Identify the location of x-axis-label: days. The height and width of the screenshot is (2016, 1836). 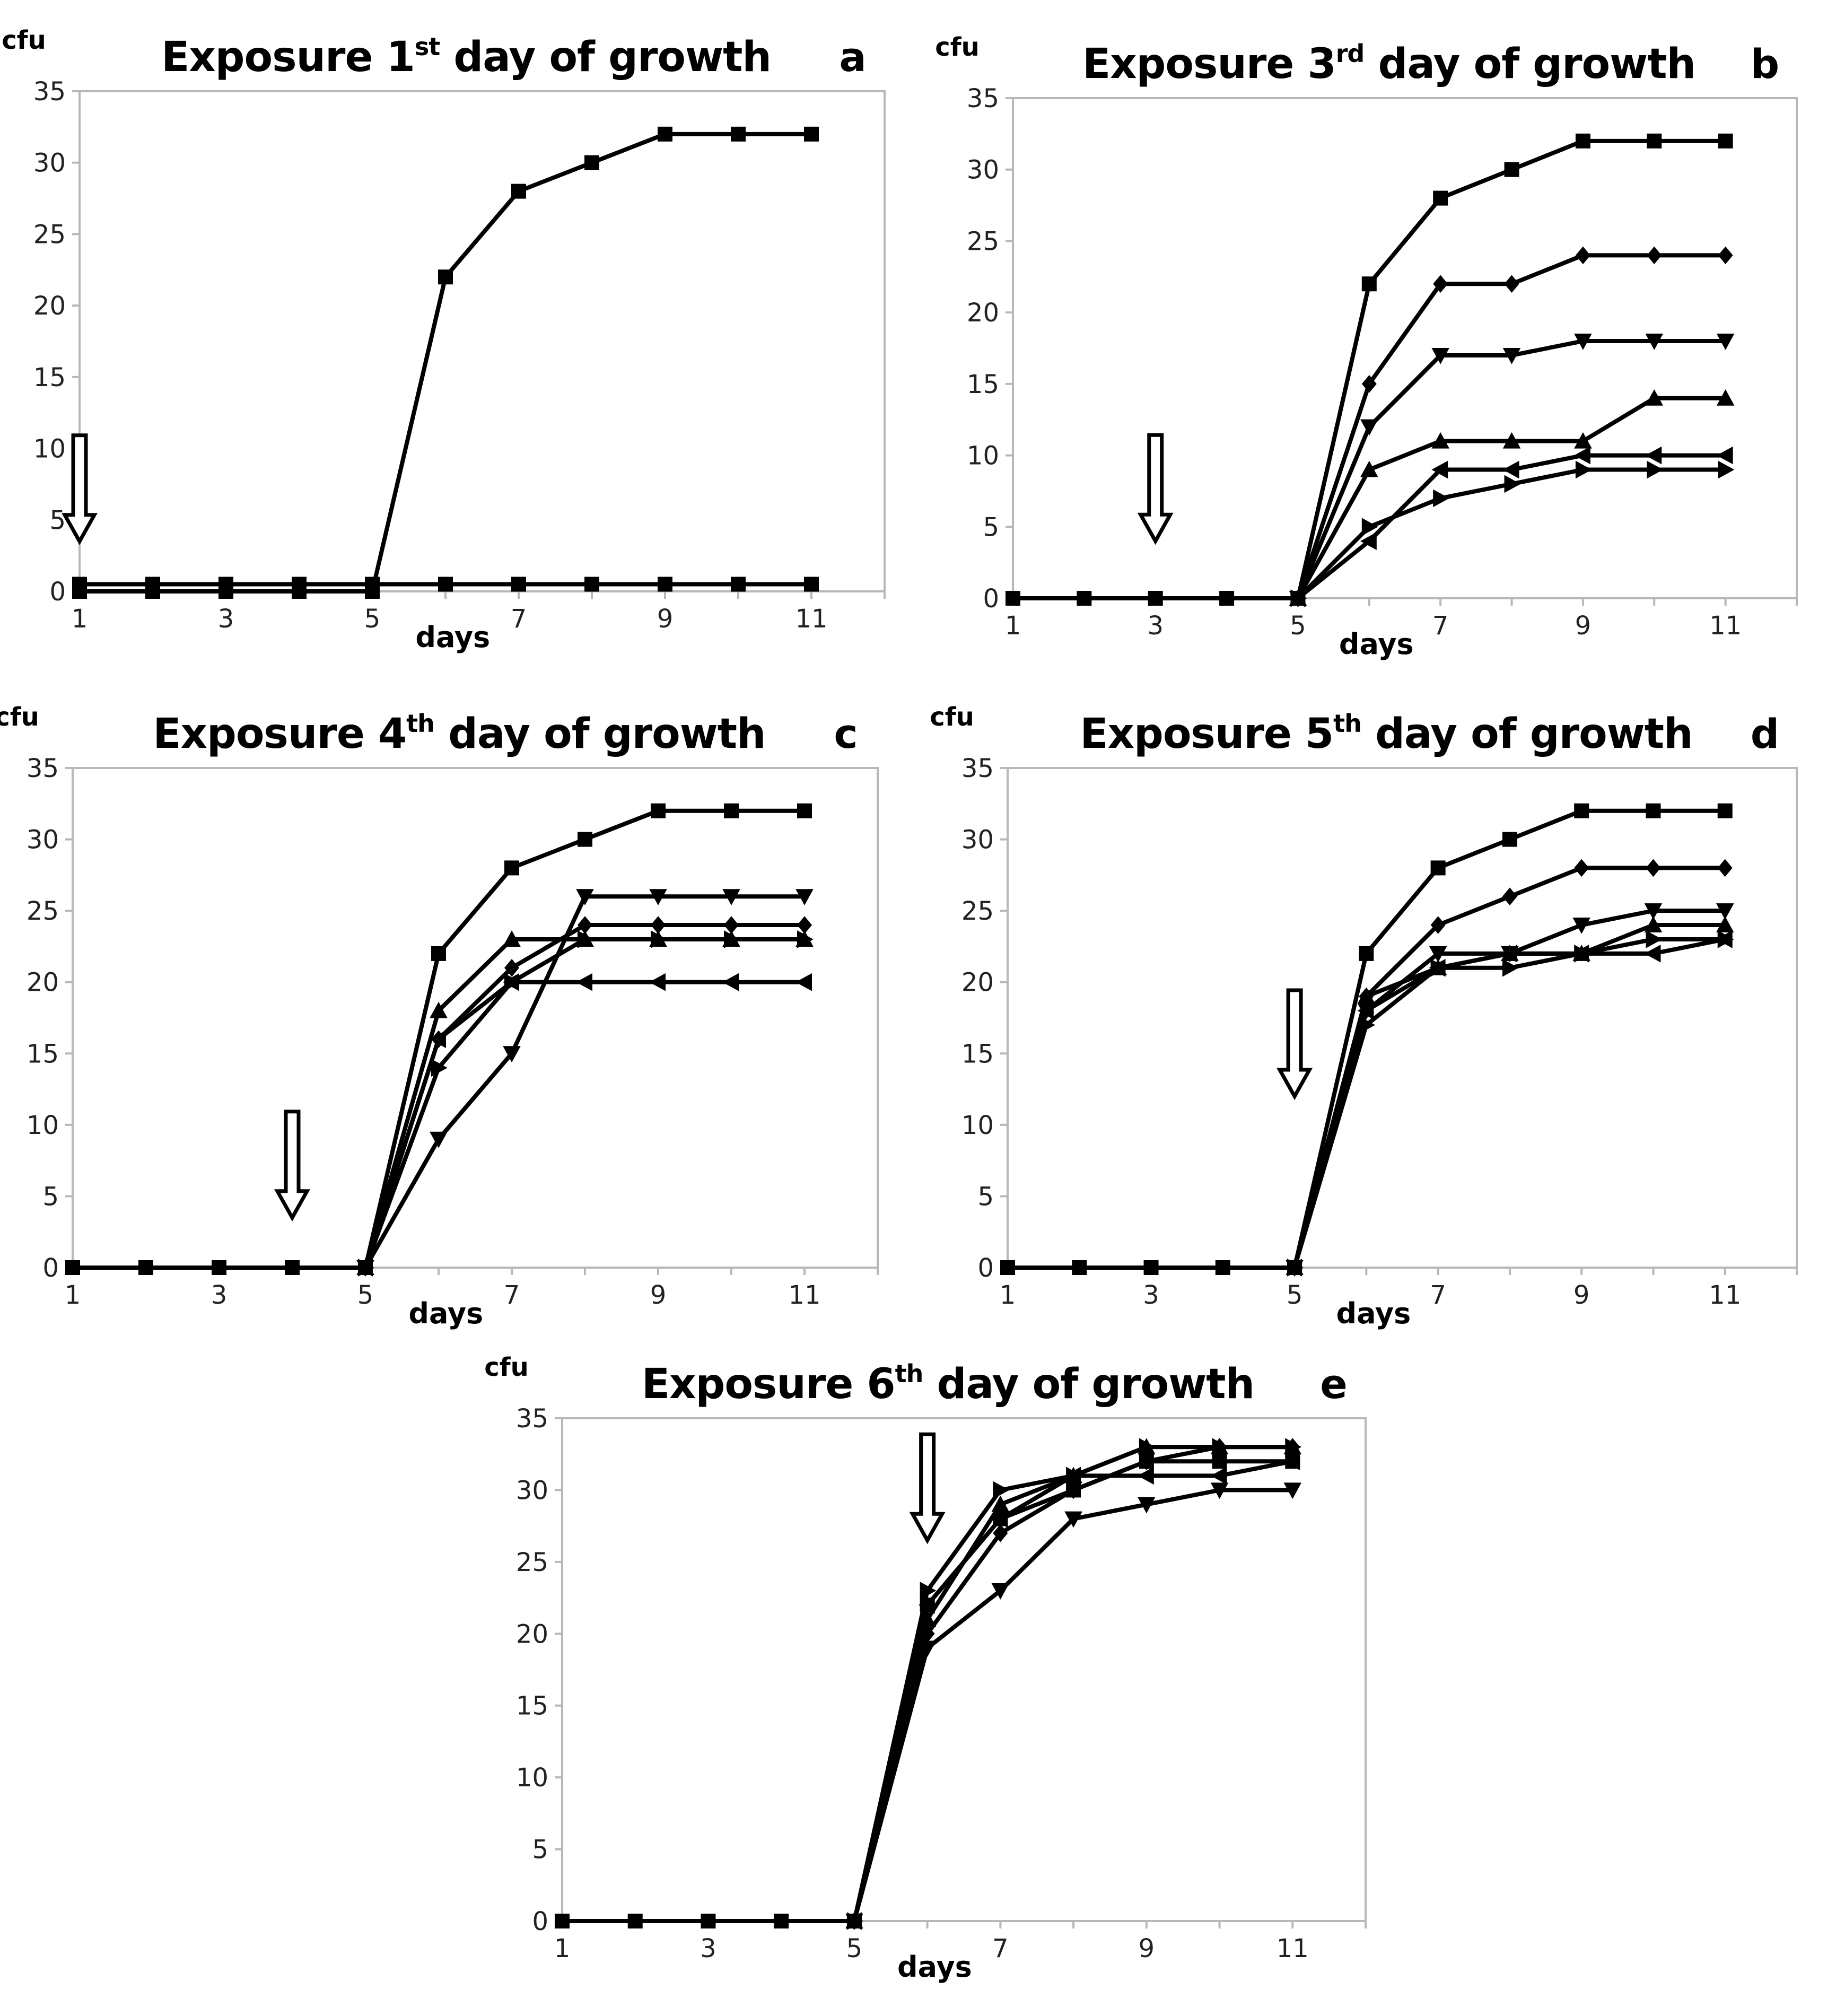
(1373, 1313).